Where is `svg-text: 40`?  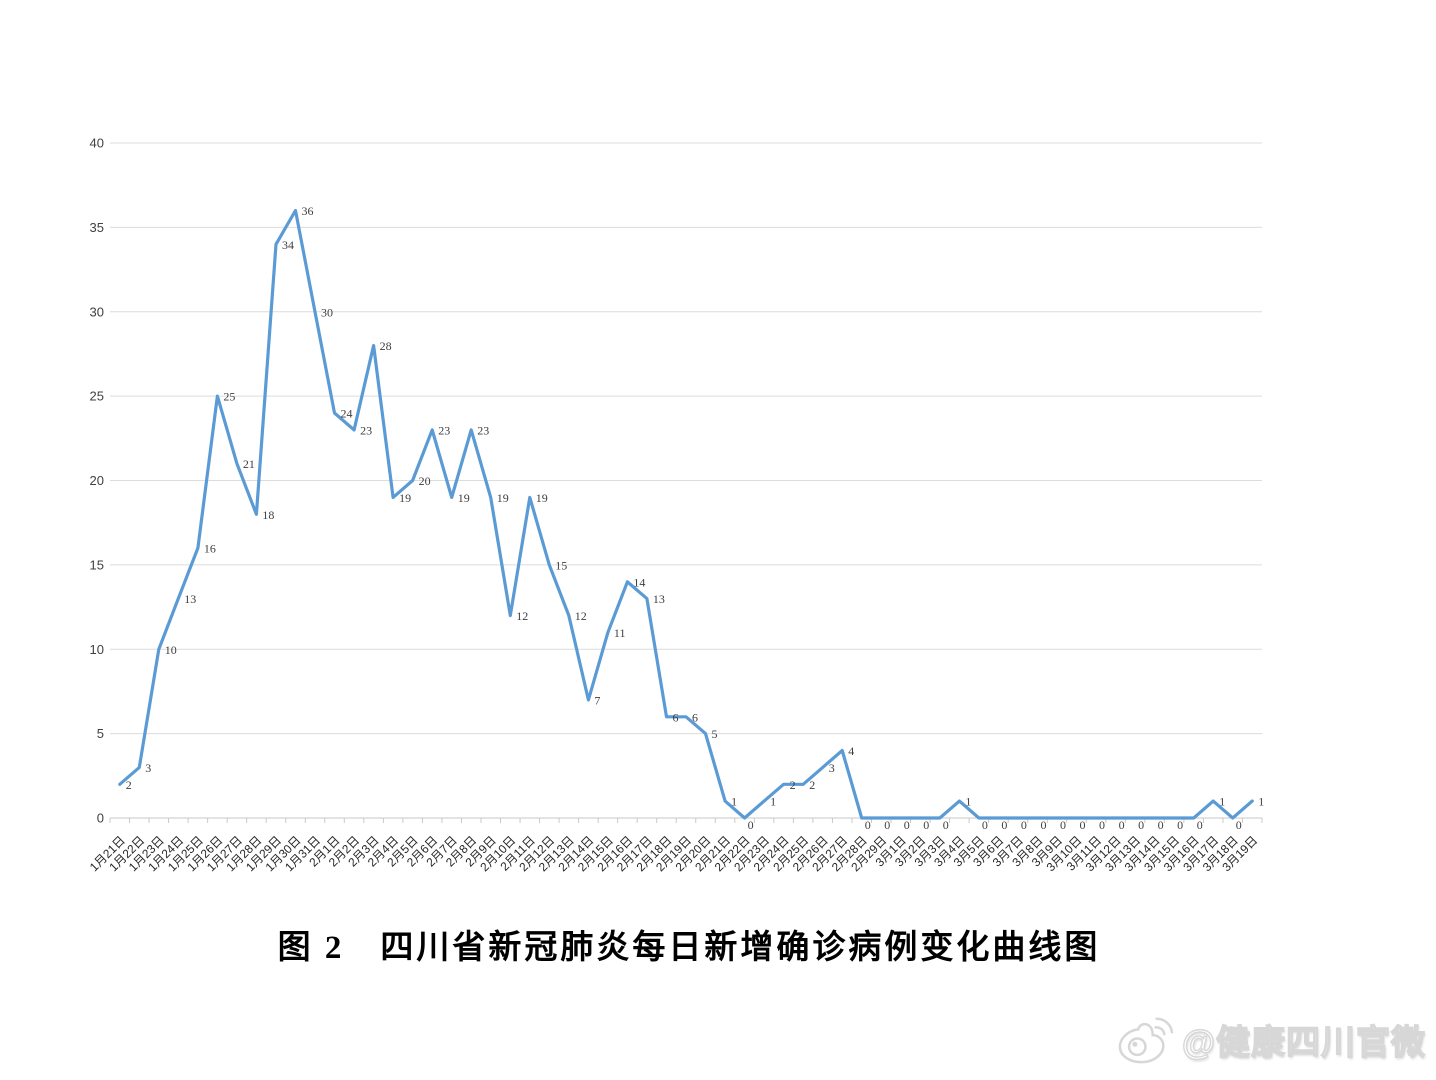
svg-text: 40 is located at coordinates (97, 143).